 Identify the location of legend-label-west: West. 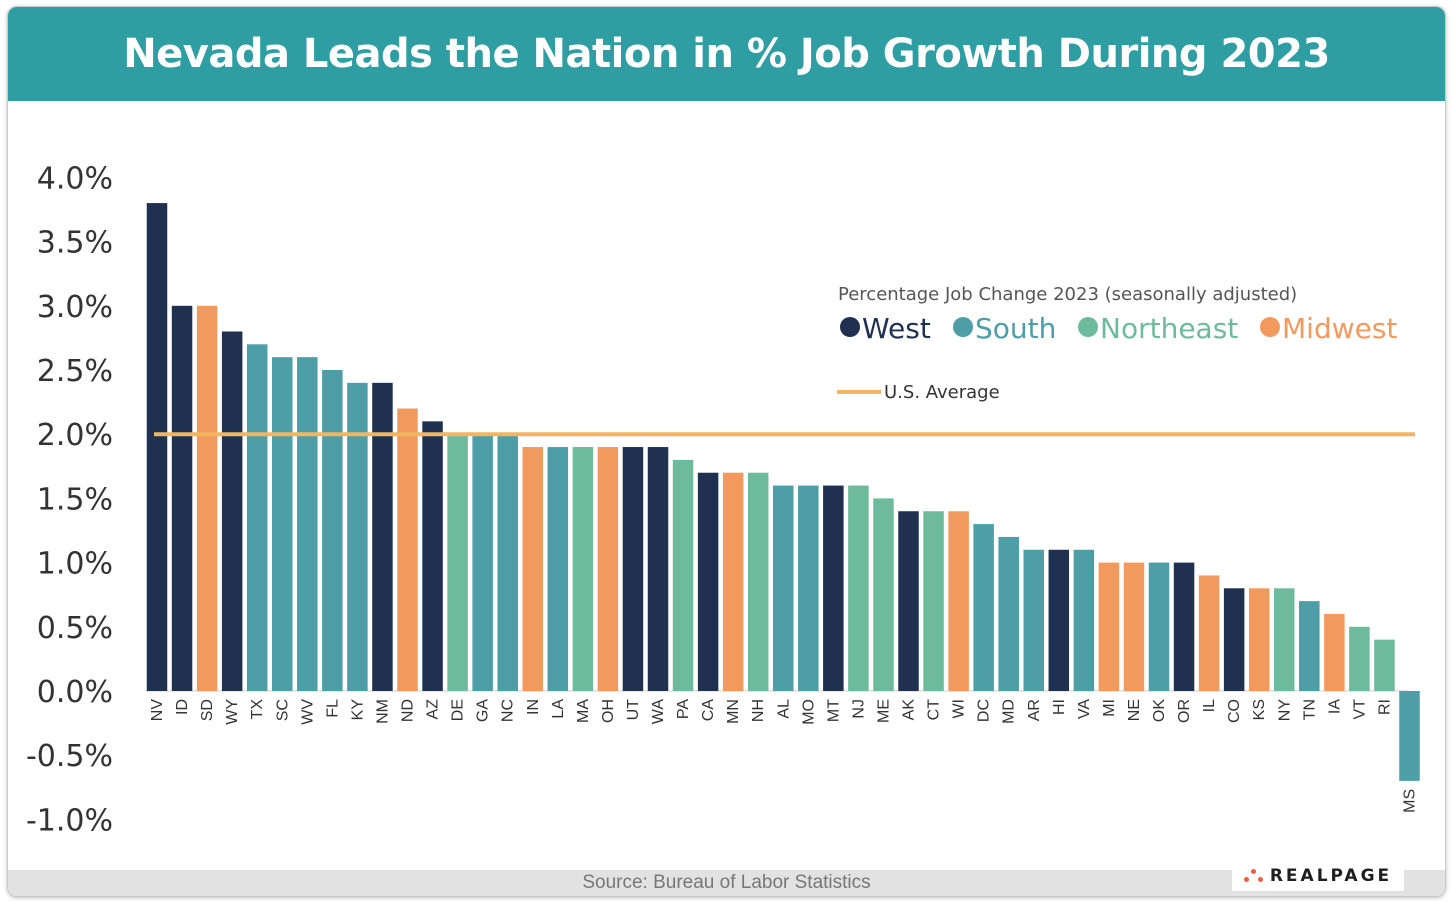
(896, 328).